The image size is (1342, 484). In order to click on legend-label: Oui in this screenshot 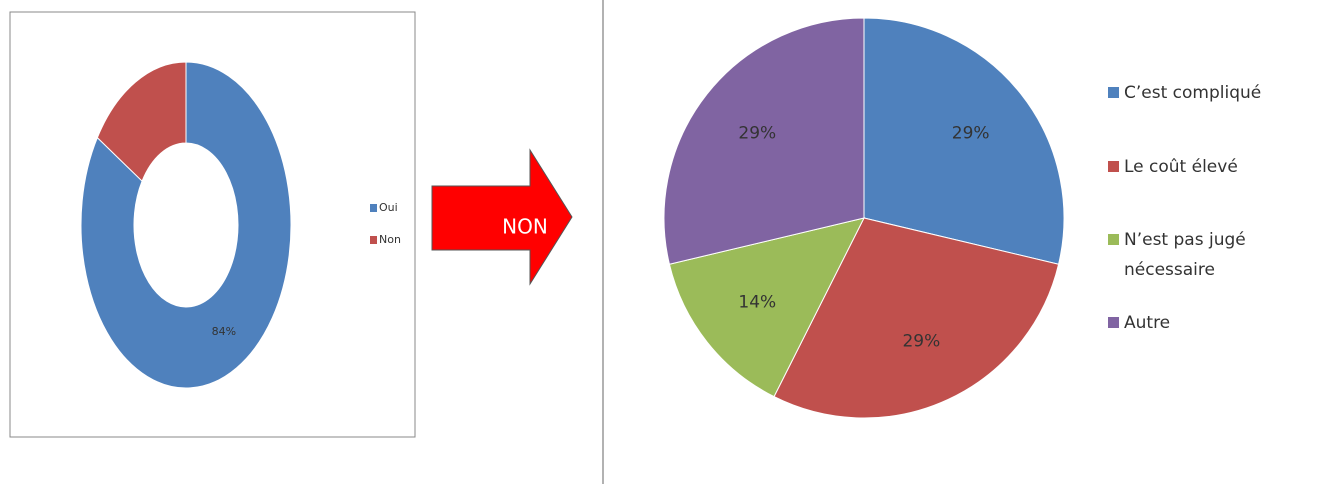, I will do `click(388, 207)`.